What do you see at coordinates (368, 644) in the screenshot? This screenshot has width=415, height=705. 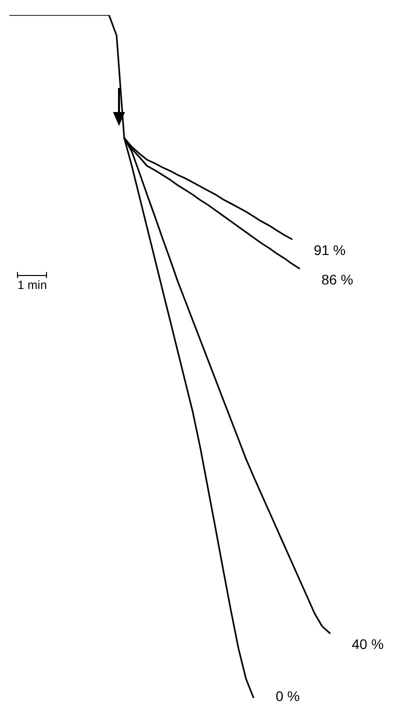 I see `series-label: 40 %` at bounding box center [368, 644].